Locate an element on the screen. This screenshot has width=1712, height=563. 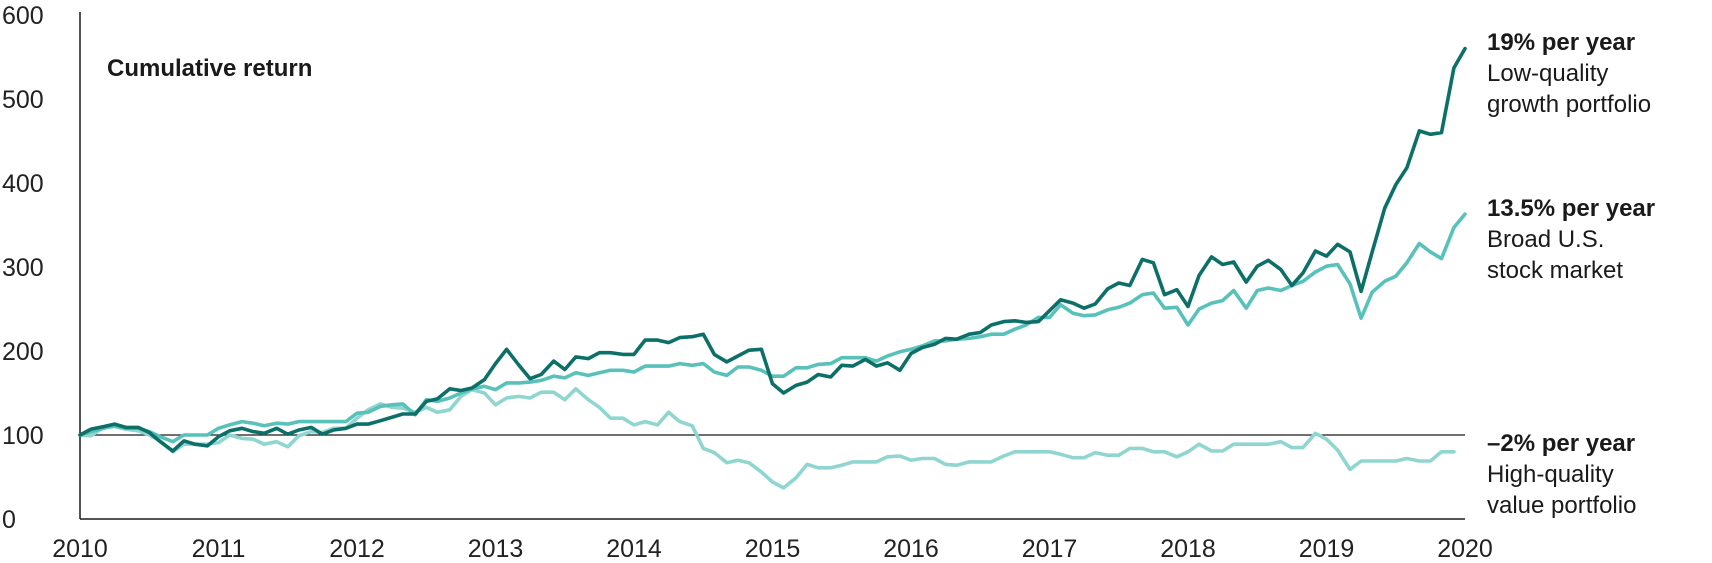
x-tick-label: 2011 is located at coordinates (219, 549).